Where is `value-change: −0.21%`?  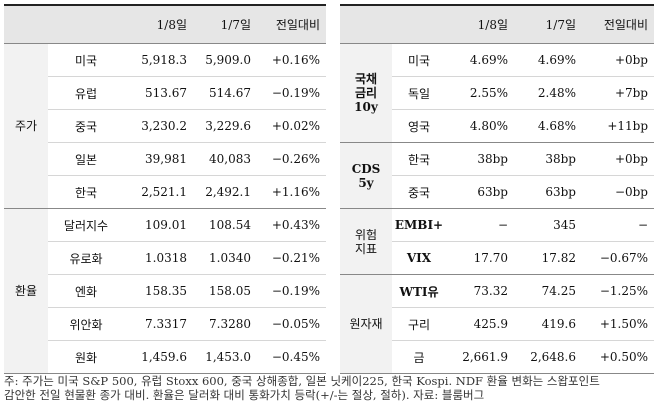
value-change: −0.21% is located at coordinates (295, 258).